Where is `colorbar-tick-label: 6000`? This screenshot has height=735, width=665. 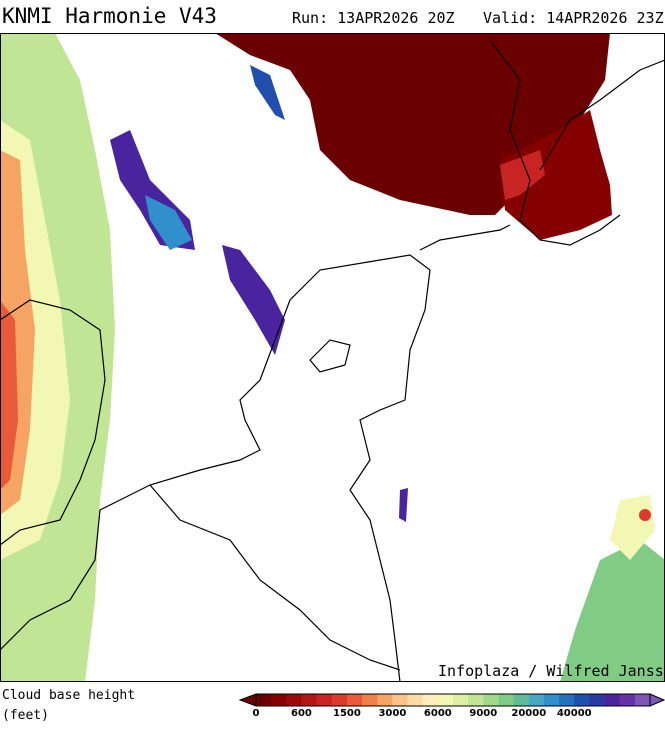 colorbar-tick-label: 6000 is located at coordinates (438, 713).